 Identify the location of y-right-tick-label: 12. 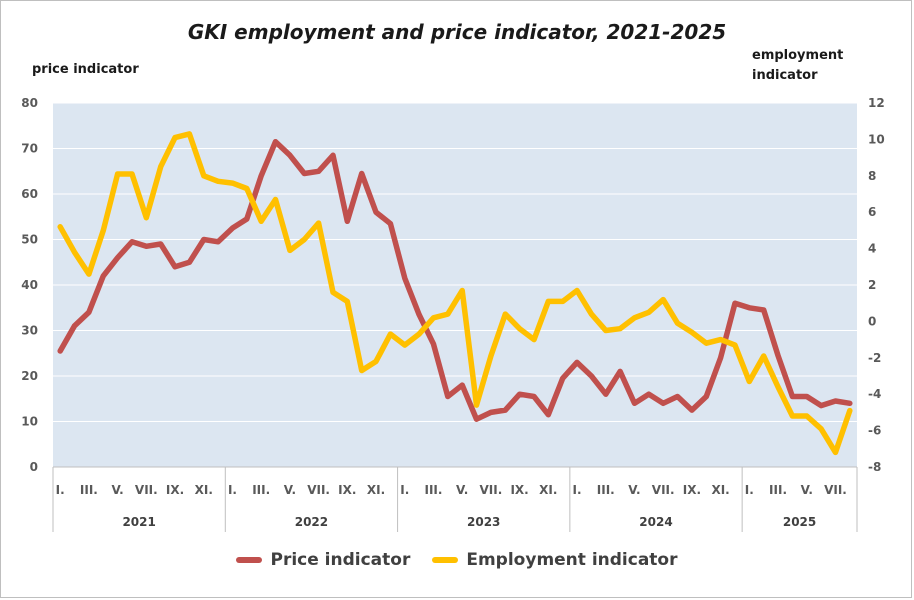
(876, 103).